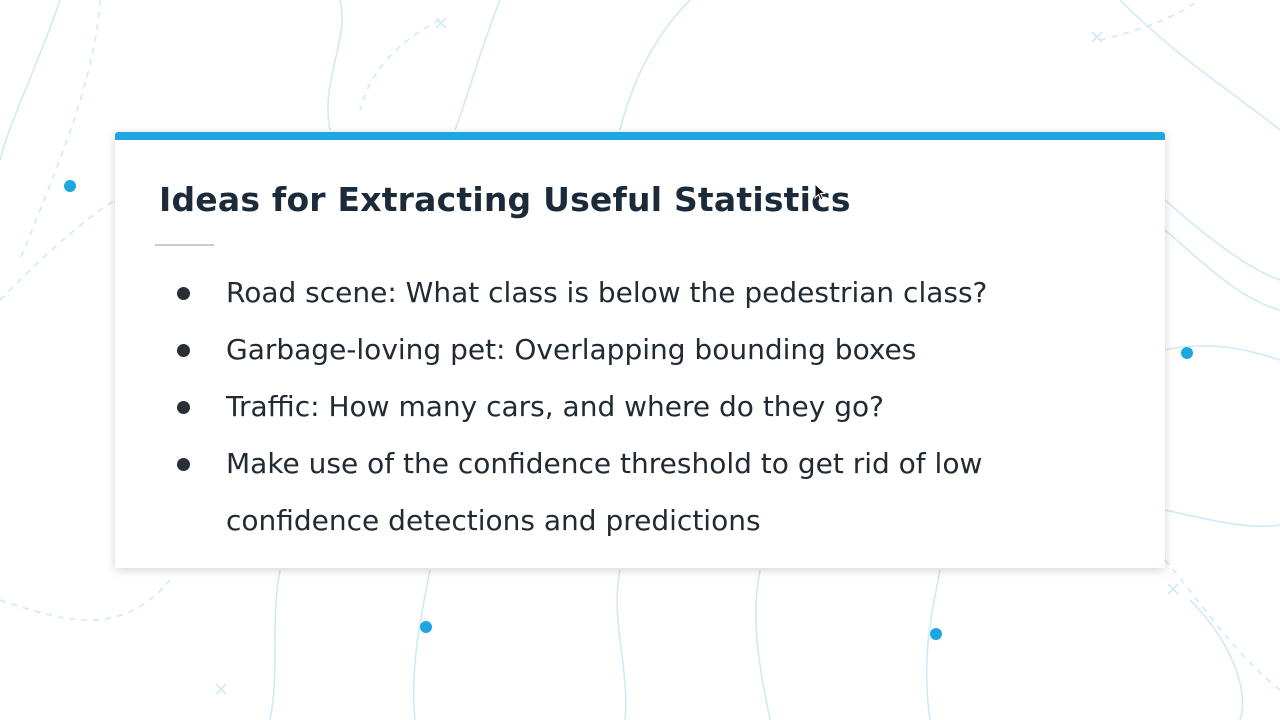 Image resolution: width=1280 pixels, height=720 pixels. What do you see at coordinates (493, 520) in the screenshot?
I see `bullet-text: confidence detections and predictions` at bounding box center [493, 520].